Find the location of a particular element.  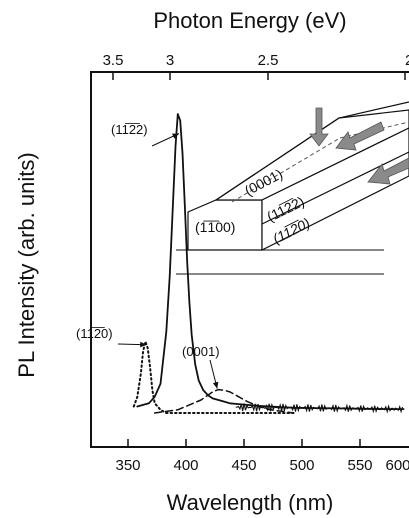

top-tick-label-2: 2 is located at coordinates (407, 60).